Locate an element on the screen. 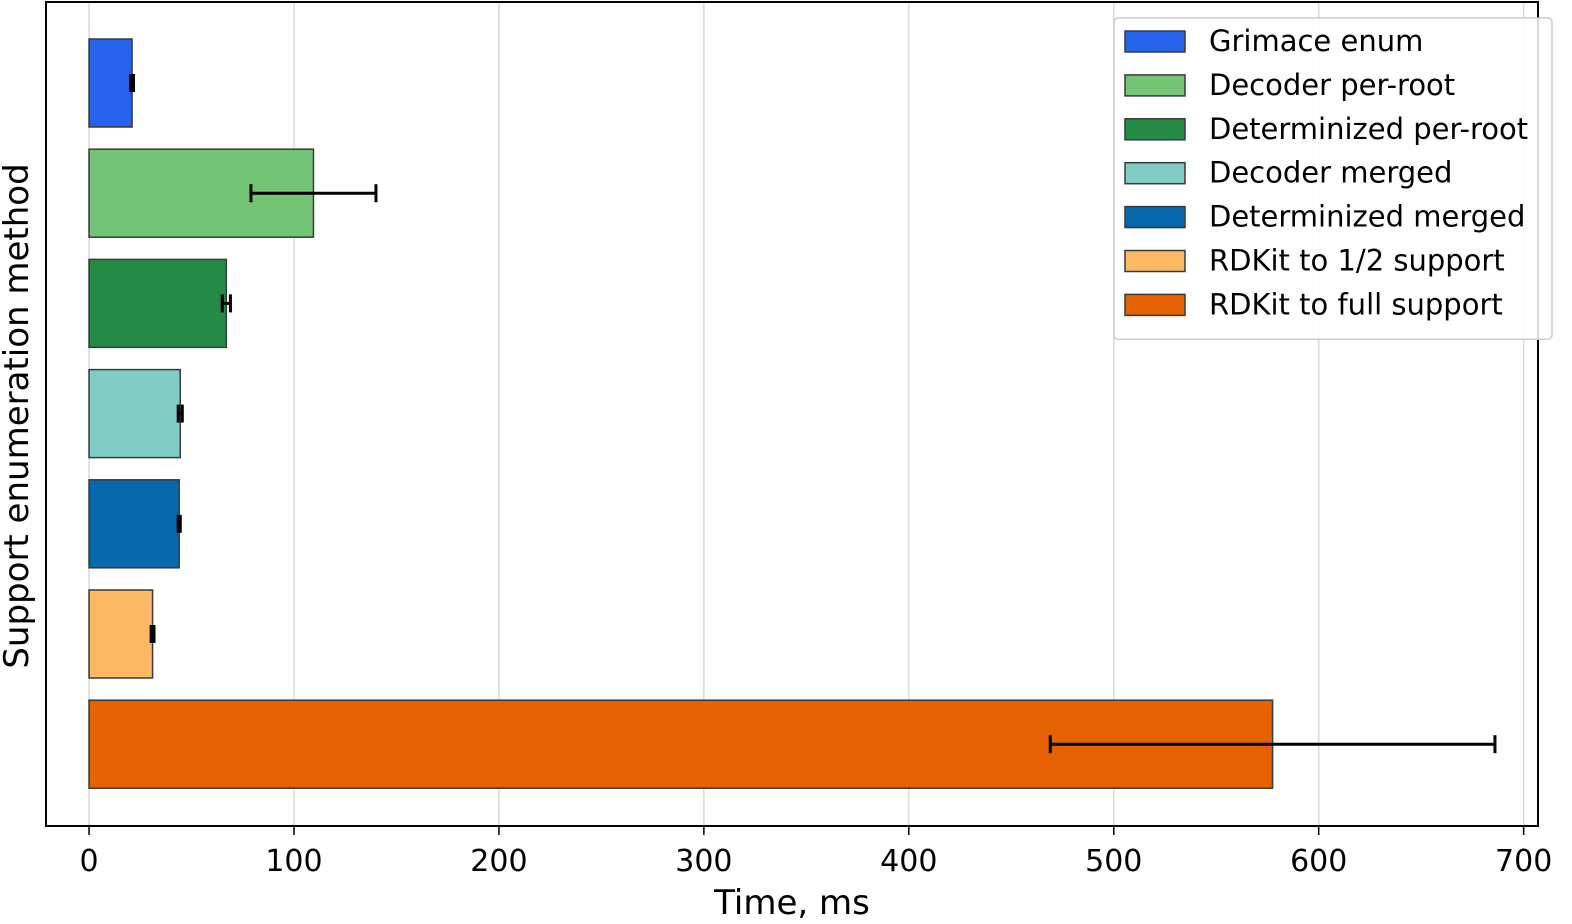 Image resolution: width=1572 pixels, height=924 pixels. legend-item: Decoder merged is located at coordinates (1288, 173).